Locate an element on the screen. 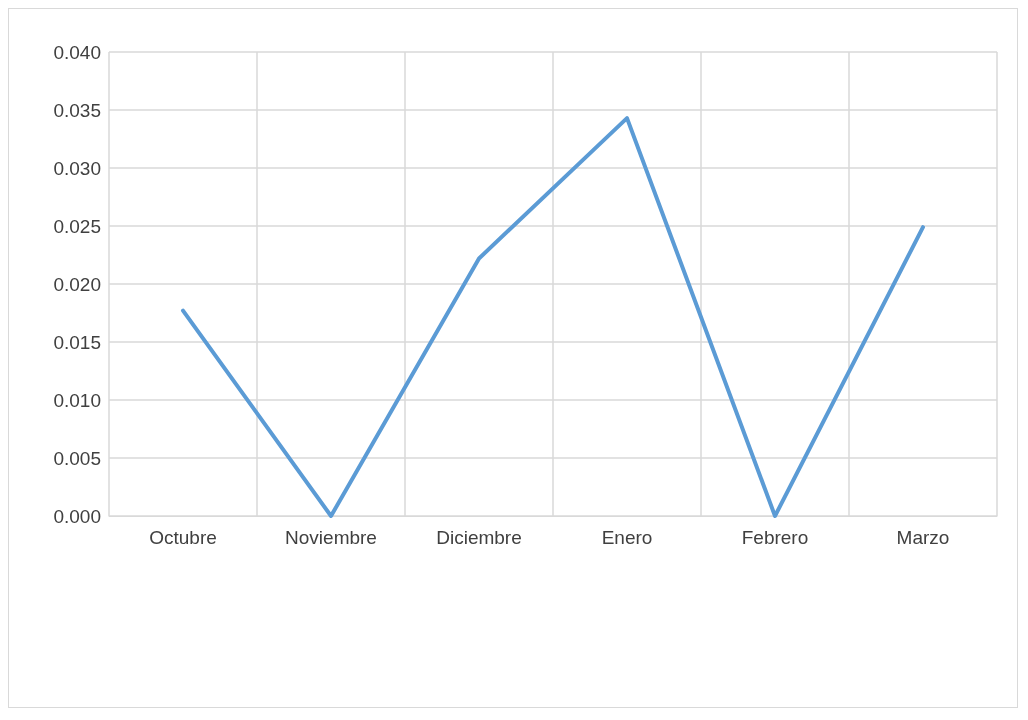 The image size is (1028, 720). y-tick-label: 0.010 is located at coordinates (77, 400).